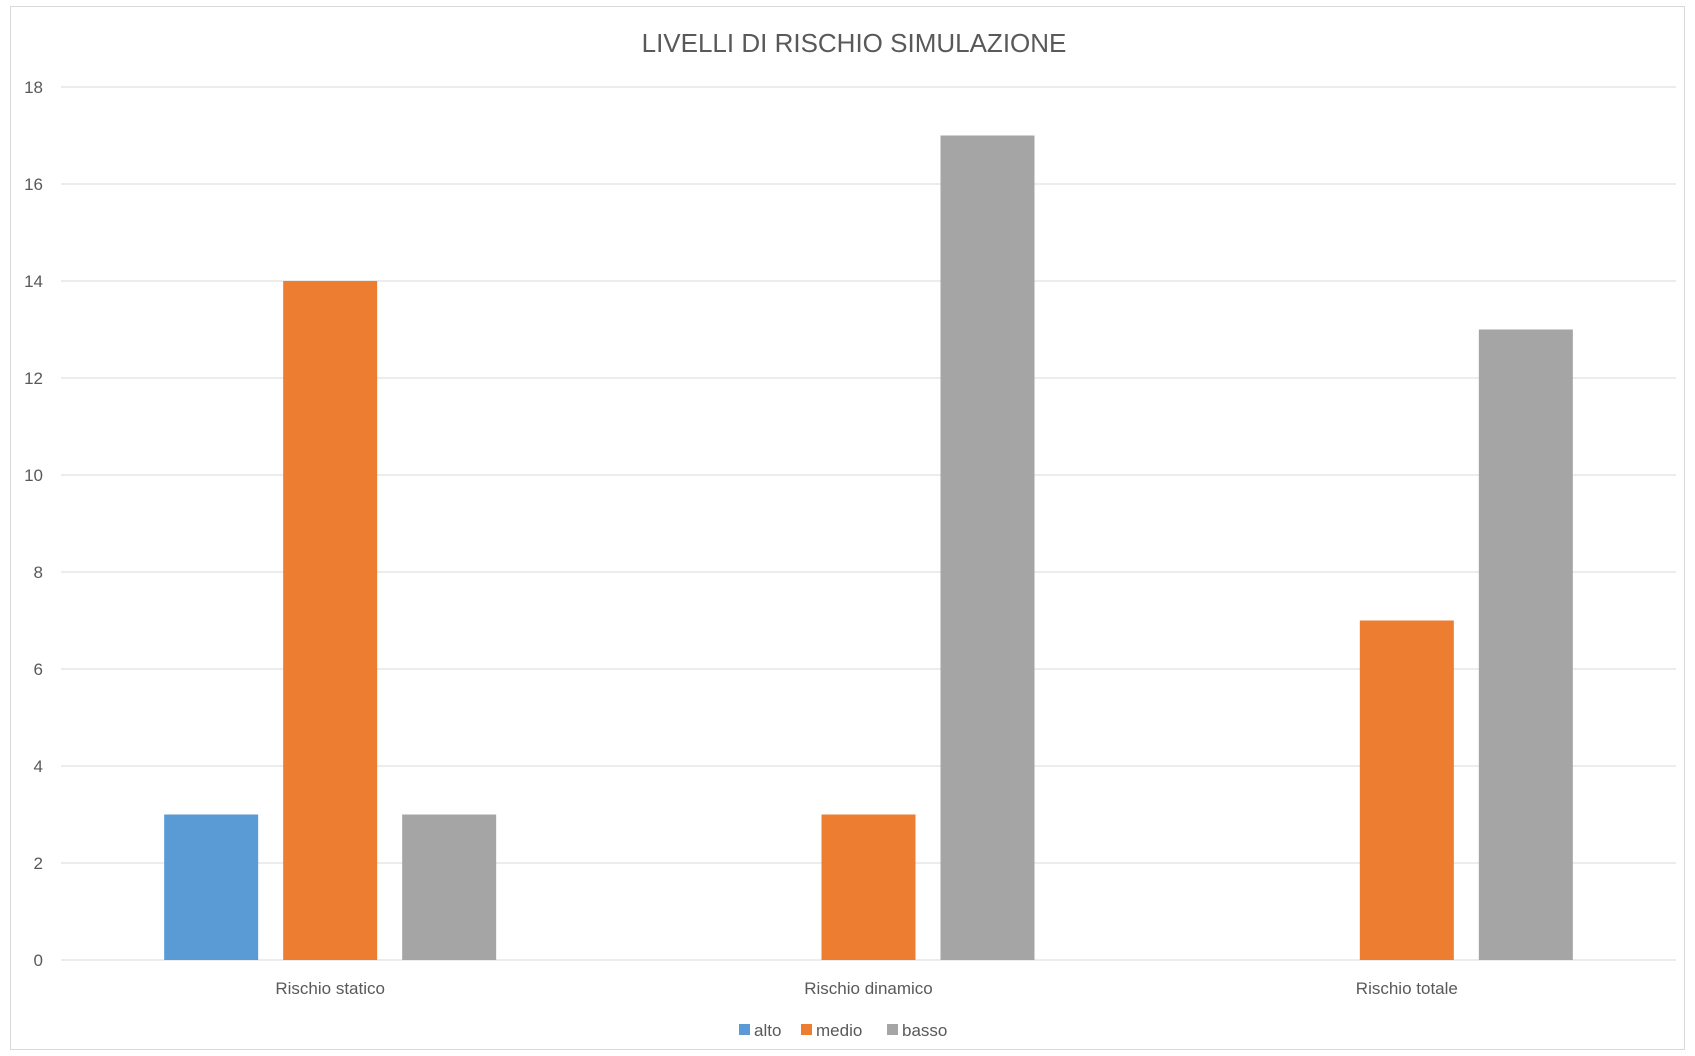  I want to click on x-tick-label: Rischio statico, so click(330, 988).